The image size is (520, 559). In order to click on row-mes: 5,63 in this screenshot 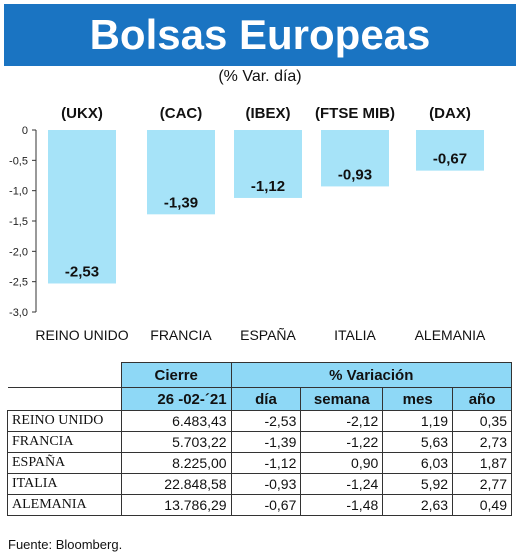, I will do `click(418, 442)`.